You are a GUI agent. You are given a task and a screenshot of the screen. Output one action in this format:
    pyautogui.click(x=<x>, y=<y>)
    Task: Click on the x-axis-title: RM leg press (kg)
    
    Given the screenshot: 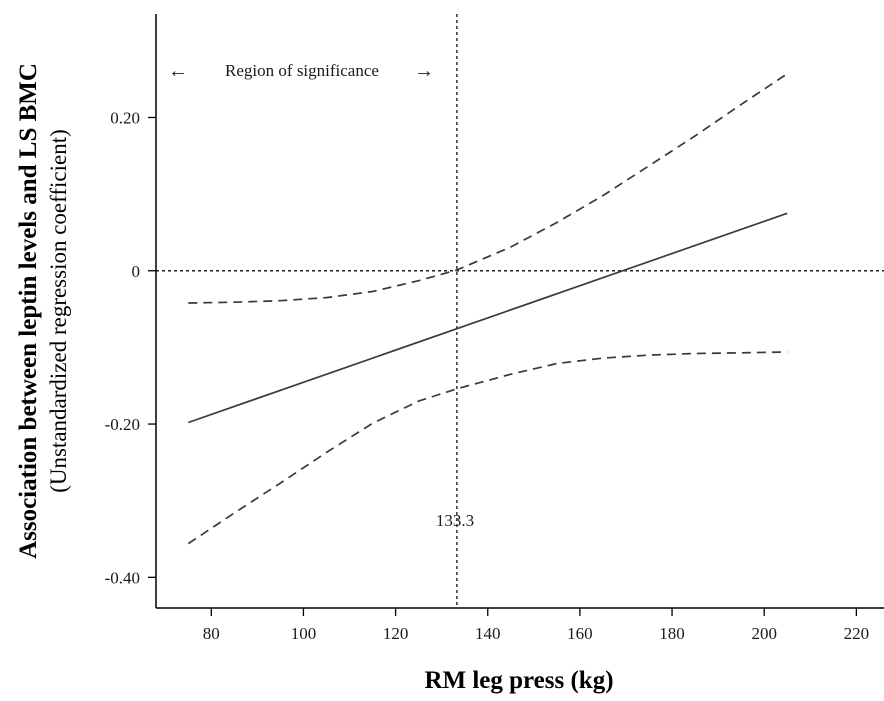 What is the action you would take?
    pyautogui.click(x=518, y=680)
    